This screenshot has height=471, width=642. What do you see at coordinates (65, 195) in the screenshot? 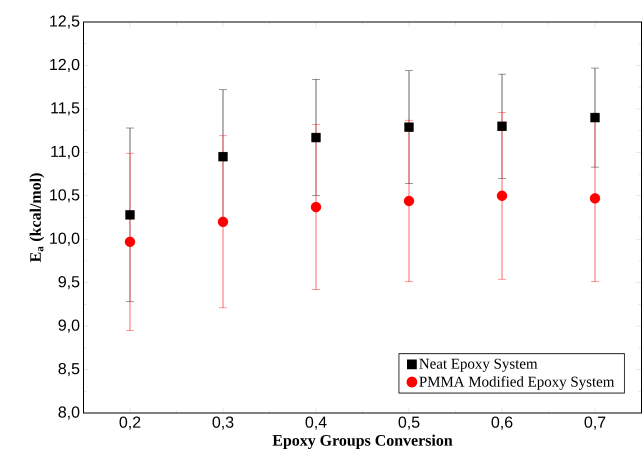
I see `y-tick-label: 10,5` at bounding box center [65, 195].